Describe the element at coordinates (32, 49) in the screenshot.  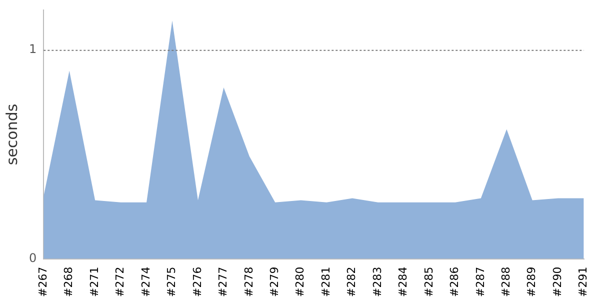
I see `y-tick-label: 1` at that location.